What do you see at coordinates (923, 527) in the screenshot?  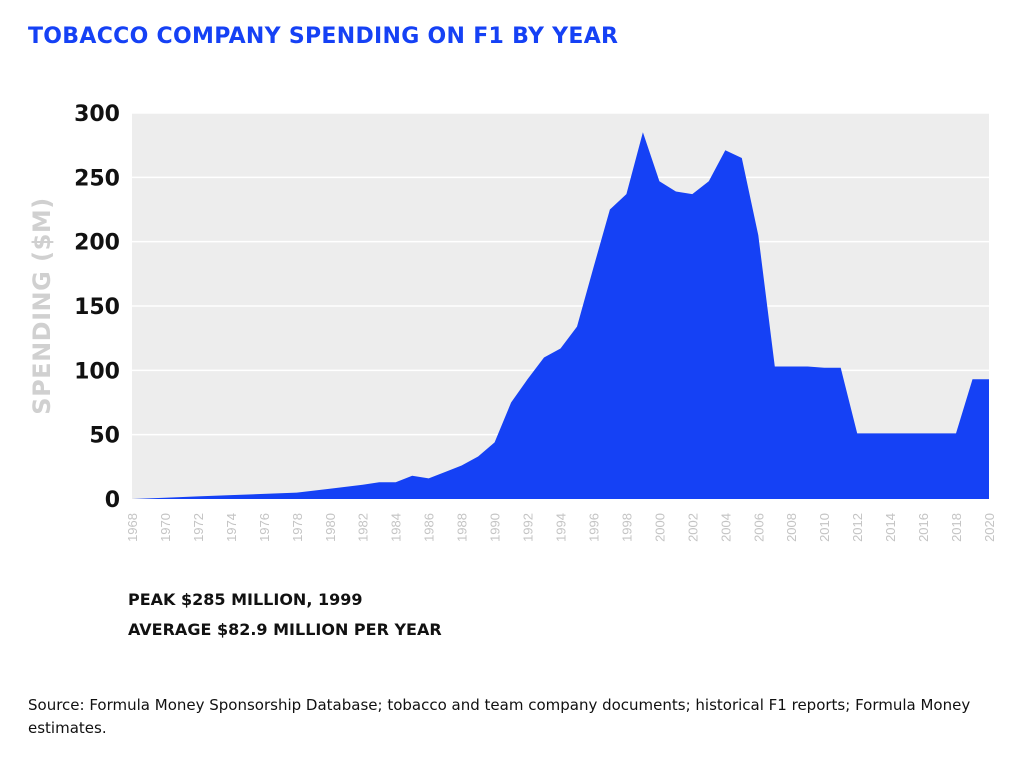 I see `x-tick-label: 2016` at bounding box center [923, 527].